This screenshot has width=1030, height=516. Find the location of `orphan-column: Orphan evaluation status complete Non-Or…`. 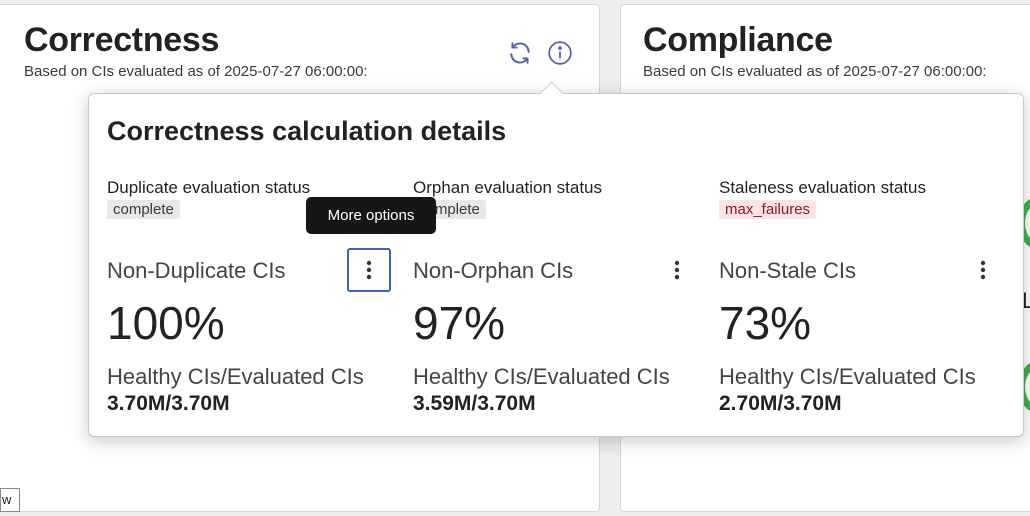

orphan-column: Orphan evaluation status complete Non-Or… is located at coordinates (558, 303).